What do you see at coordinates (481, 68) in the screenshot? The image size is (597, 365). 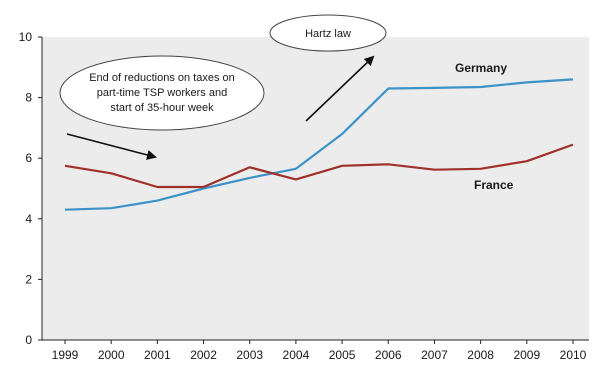 I see `series-label-germany: Germany` at bounding box center [481, 68].